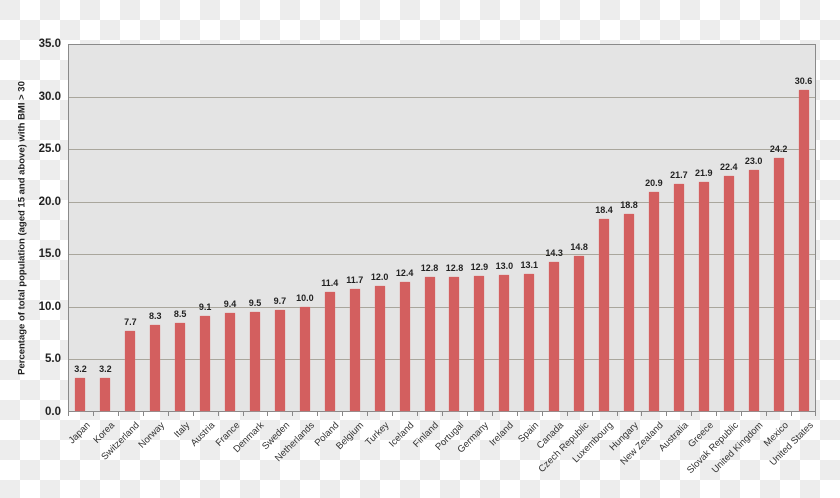 This screenshot has height=498, width=840. What do you see at coordinates (404, 272) in the screenshot?
I see `bar-value-label: 12.4` at bounding box center [404, 272].